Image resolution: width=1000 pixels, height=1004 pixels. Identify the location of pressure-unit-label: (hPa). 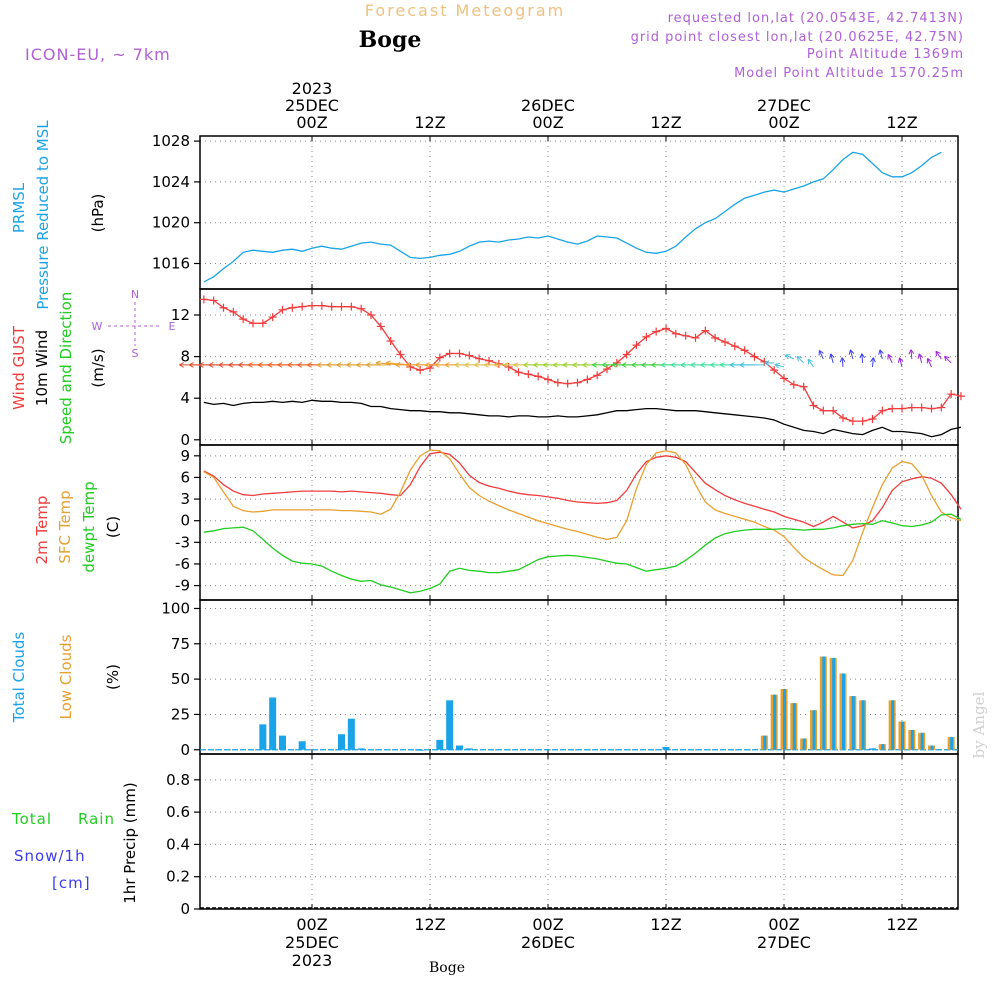
(98, 213).